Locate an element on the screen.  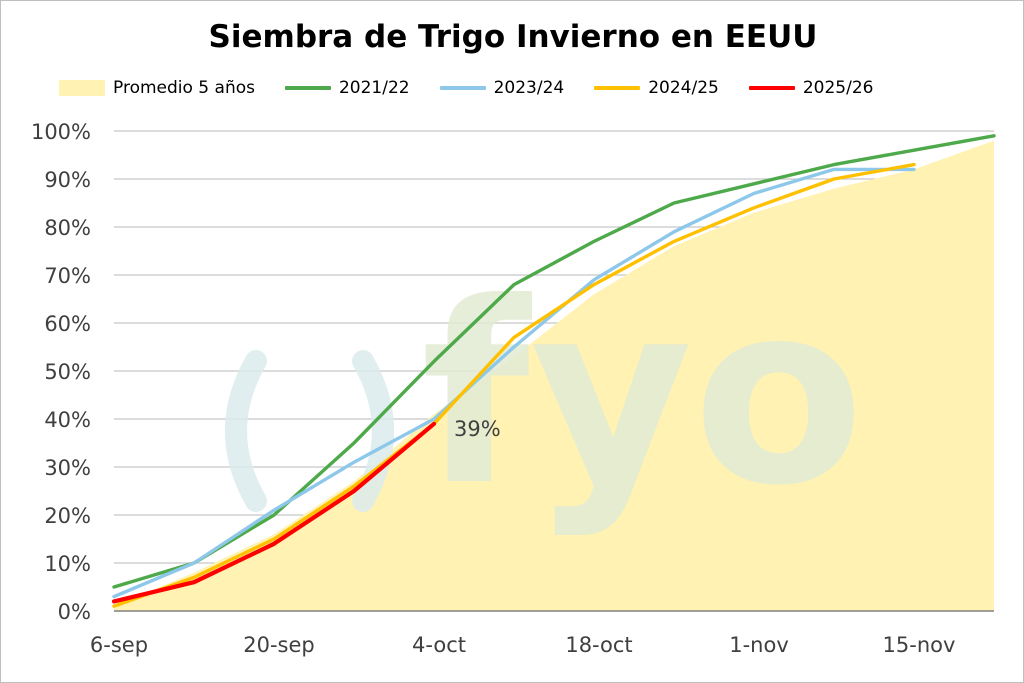
x-tick-label: 18-oct is located at coordinates (598, 645).